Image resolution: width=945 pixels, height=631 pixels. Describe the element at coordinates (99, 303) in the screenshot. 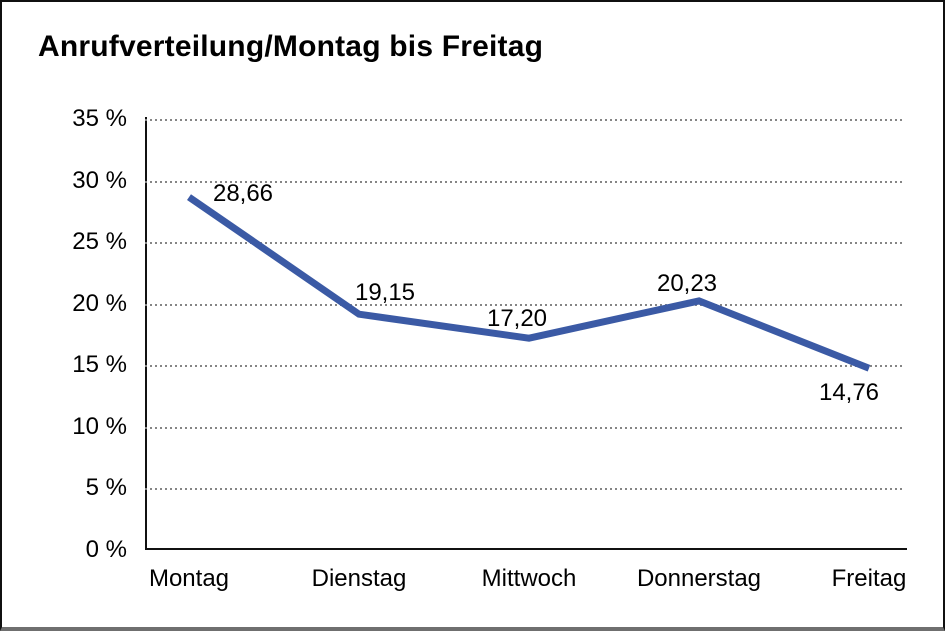

I see `y-tick-label: 20 %` at that location.